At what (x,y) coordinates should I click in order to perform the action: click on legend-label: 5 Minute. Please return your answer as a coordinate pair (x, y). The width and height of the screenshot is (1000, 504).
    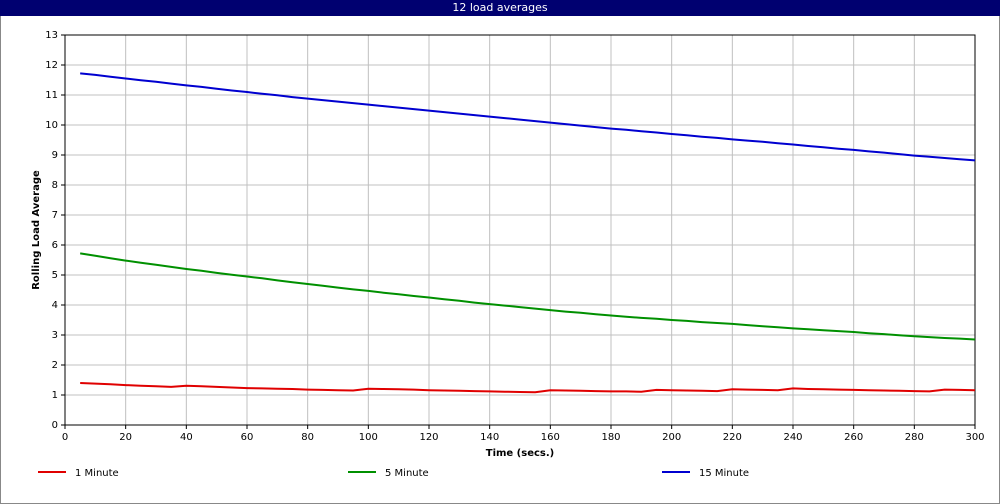
    Looking at the image, I should click on (407, 473).